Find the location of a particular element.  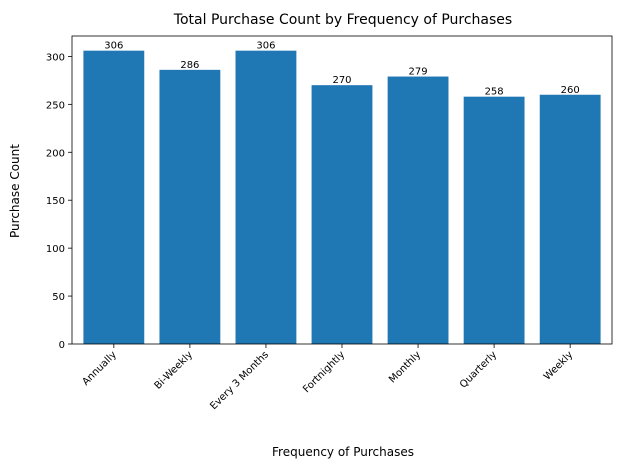

bar-value-label-5: 258 is located at coordinates (494, 92).